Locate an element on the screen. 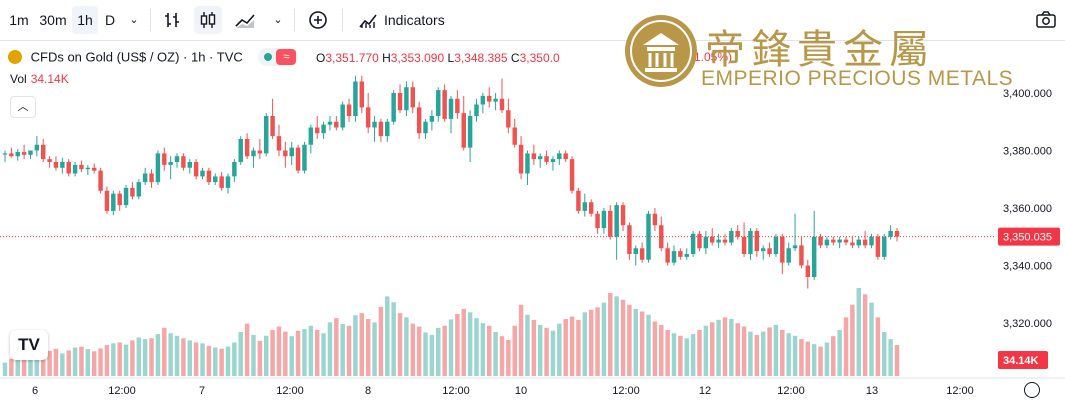 This screenshot has width=1065, height=404. collapse-legend-button: ︿ is located at coordinates (23, 107).